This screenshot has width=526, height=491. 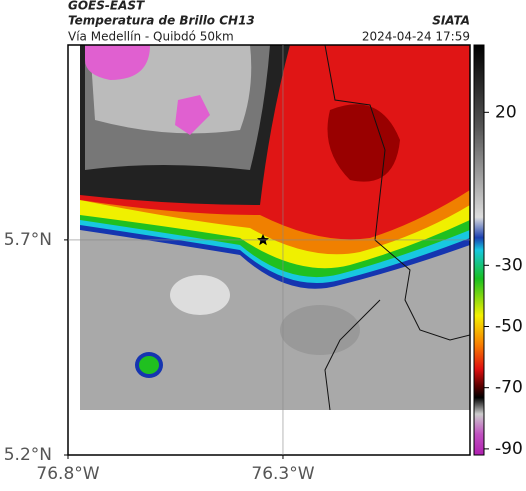 I want to click on colorbar, so click(x=479, y=250).